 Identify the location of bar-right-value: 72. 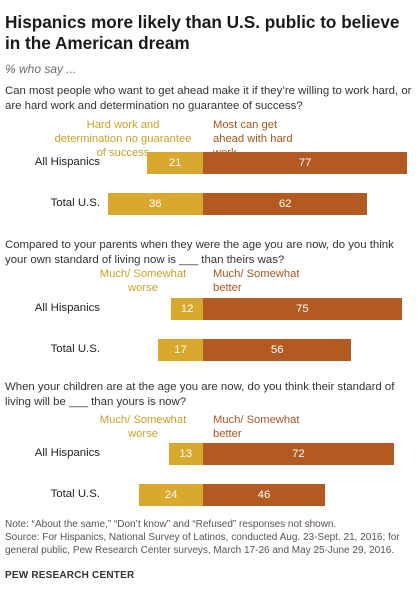
(298, 454).